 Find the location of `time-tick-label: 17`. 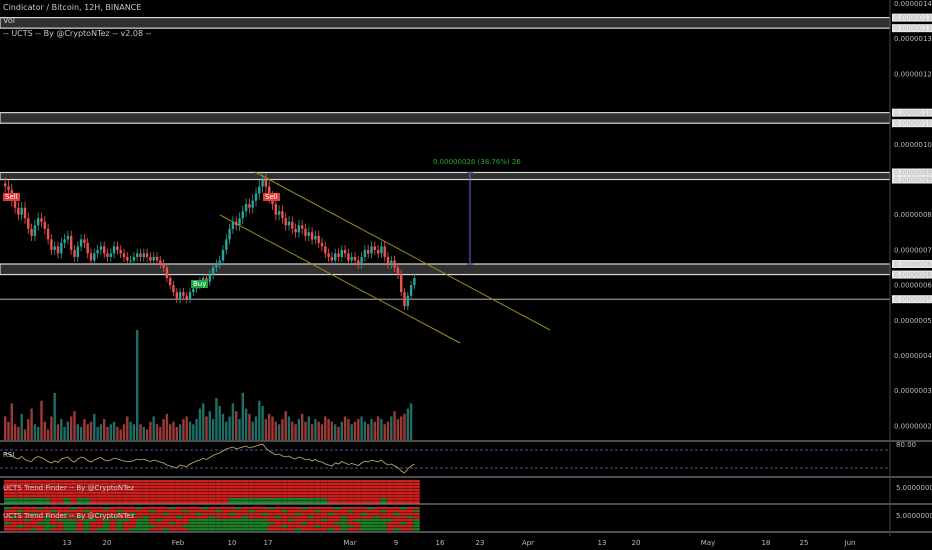

time-tick-label: 17 is located at coordinates (268, 543).